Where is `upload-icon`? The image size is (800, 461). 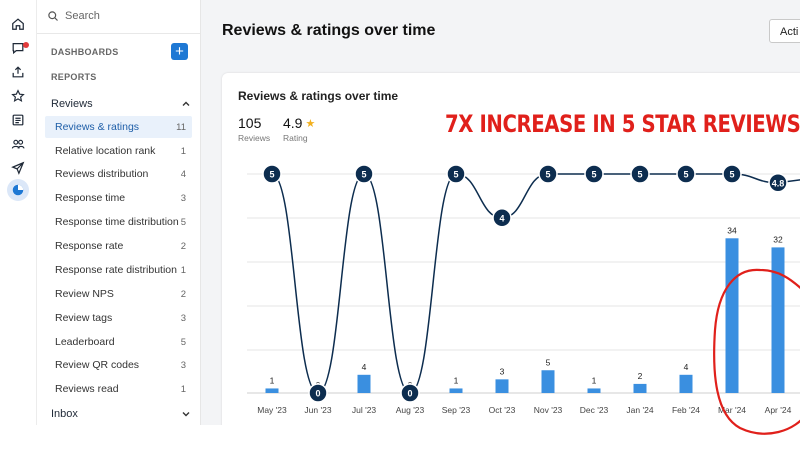 upload-icon is located at coordinates (18, 72).